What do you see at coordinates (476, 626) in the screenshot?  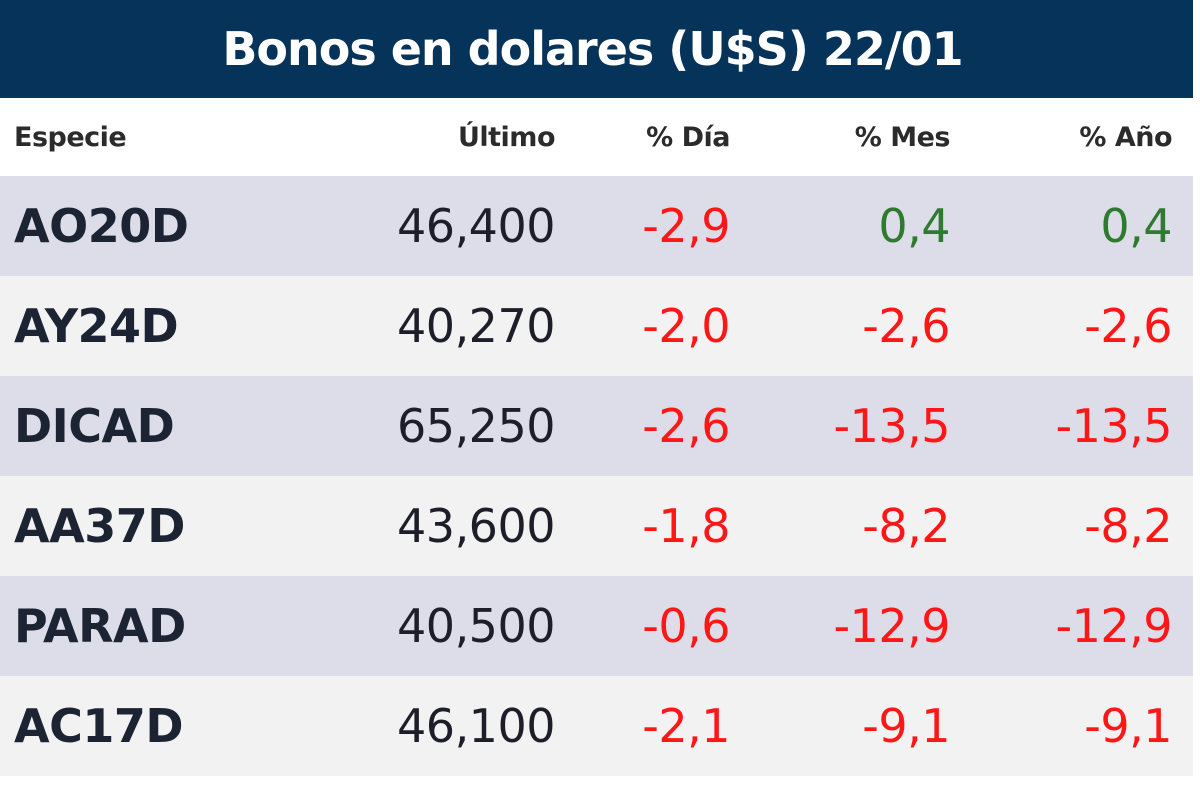 I see `ultimo-cell: 40,500` at bounding box center [476, 626].